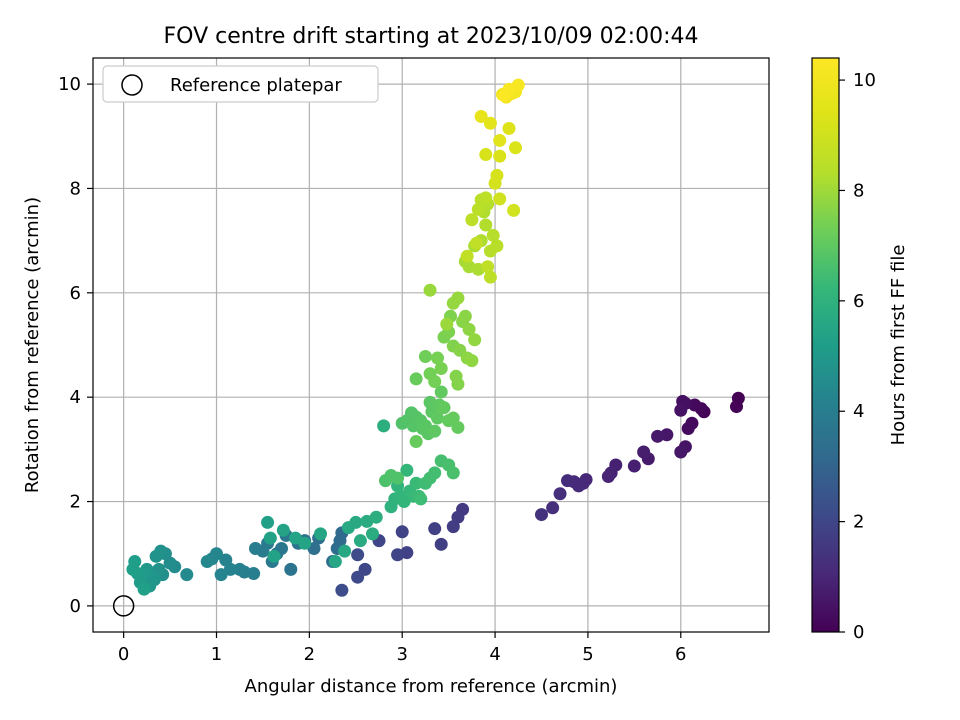 The image size is (960, 720). What do you see at coordinates (898, 345) in the screenshot?
I see `colorbar-label: Hours from first FF file` at bounding box center [898, 345].